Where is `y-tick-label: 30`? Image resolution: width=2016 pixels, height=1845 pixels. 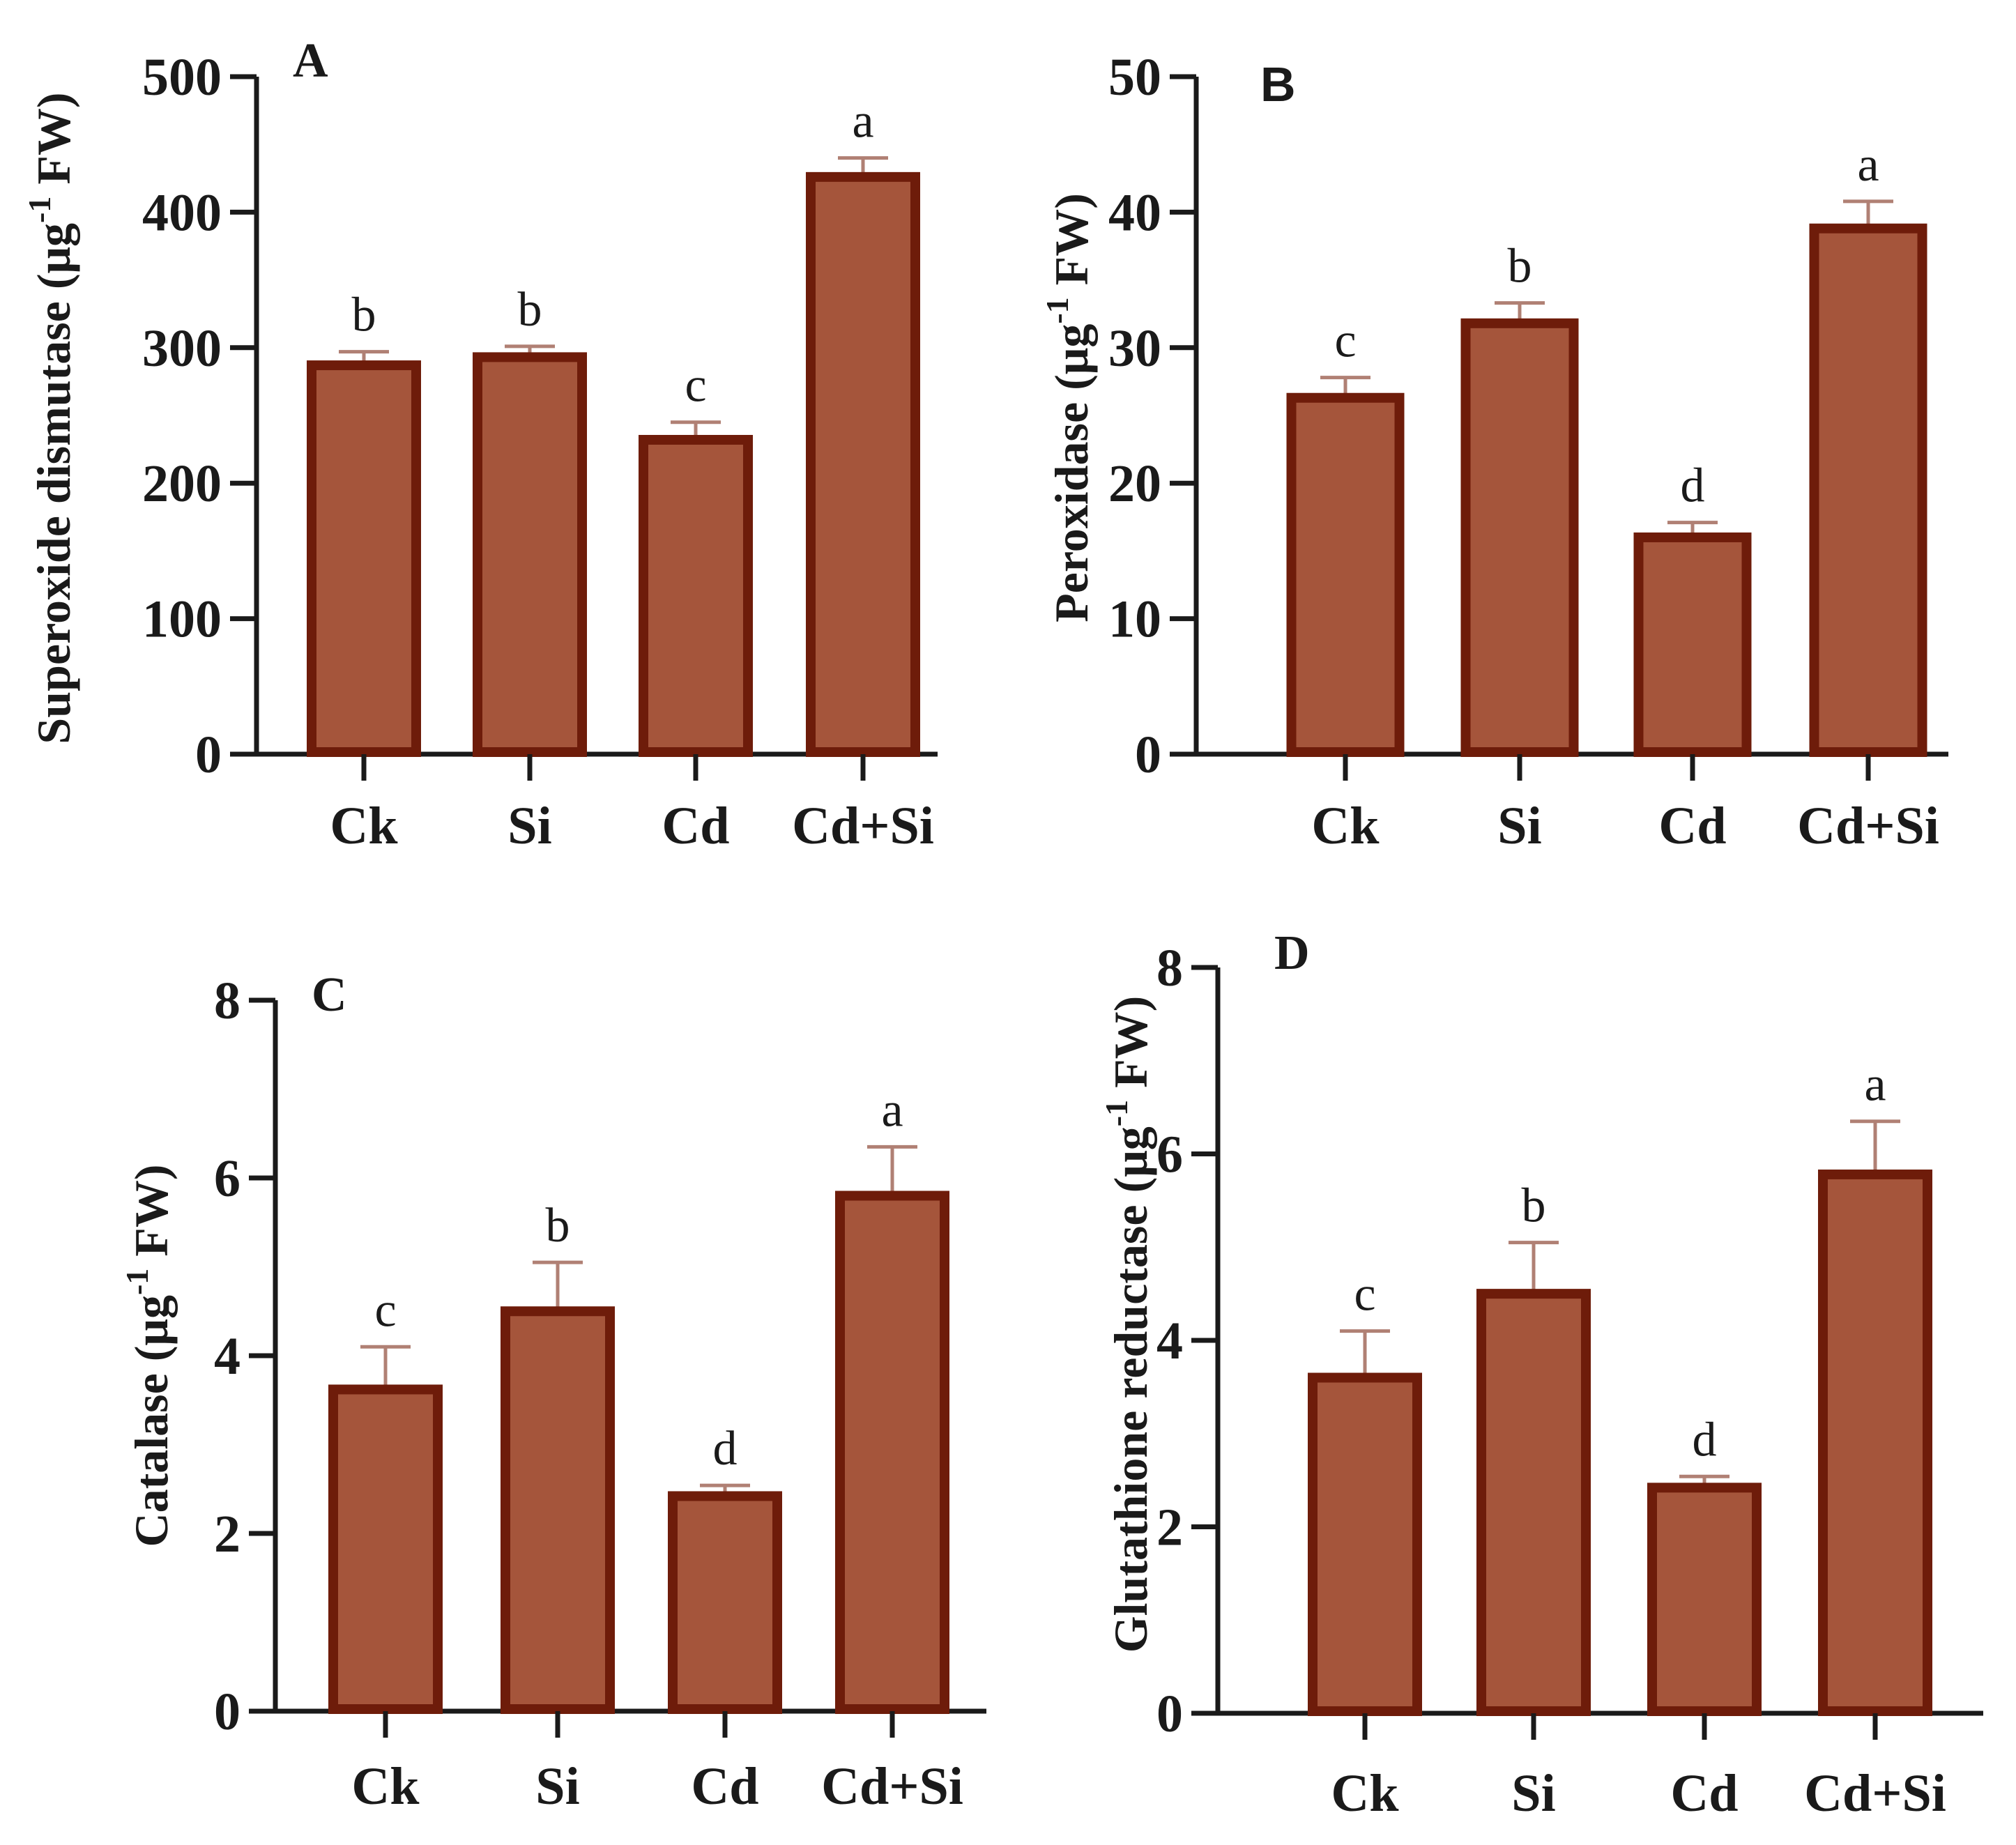
y-tick-label: 30 is located at coordinates (1134, 348).